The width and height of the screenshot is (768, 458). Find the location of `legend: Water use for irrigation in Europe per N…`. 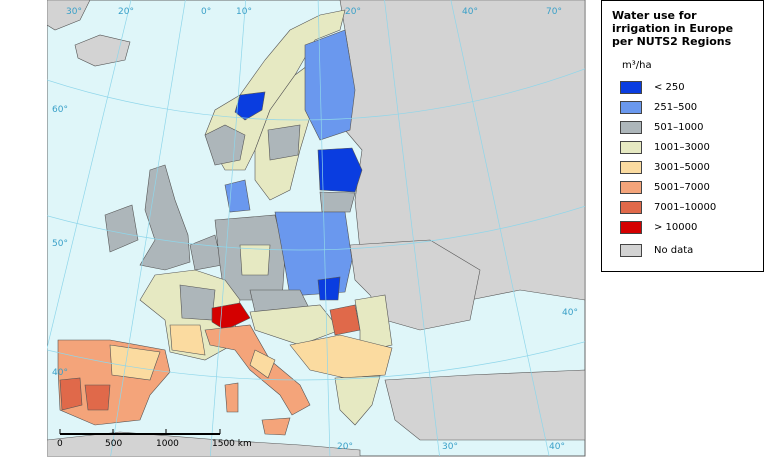

legend: Water use for irrigation in Europe per N… is located at coordinates (682, 136).